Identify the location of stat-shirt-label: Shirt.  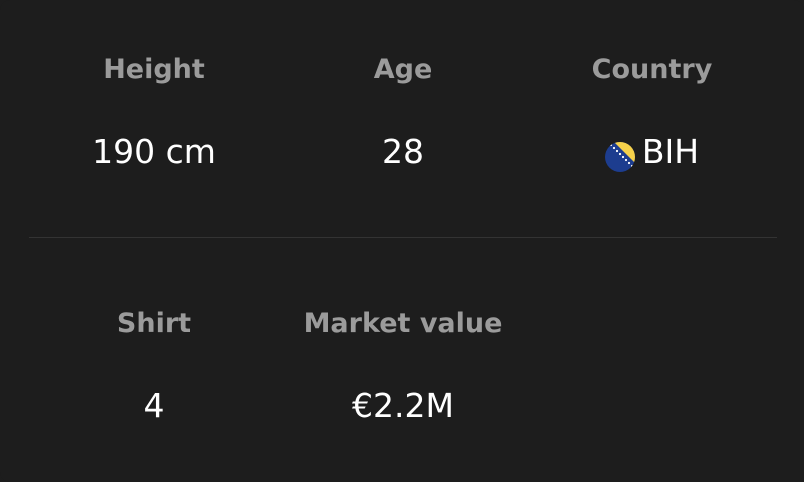
(154, 323).